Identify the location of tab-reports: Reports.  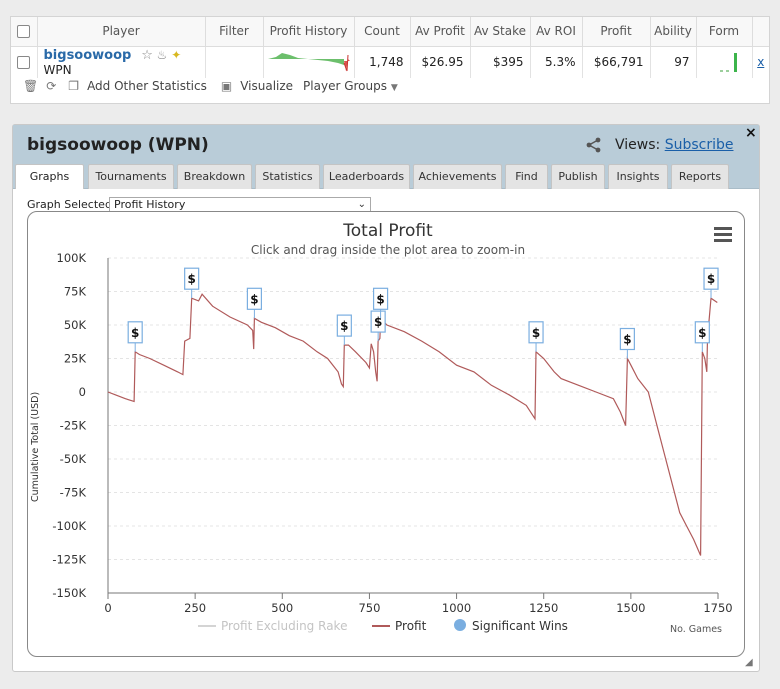
(700, 176).